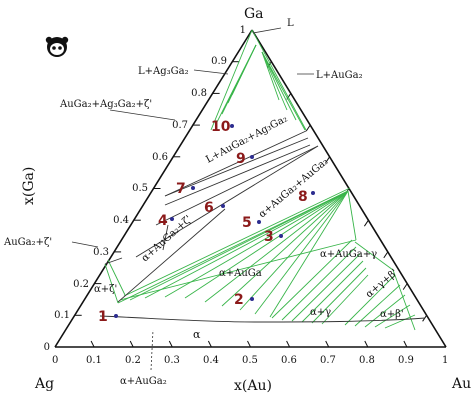 This screenshot has width=474, height=401. What do you see at coordinates (269, 237) in the screenshot?
I see `sample-number-3: 3` at bounding box center [269, 237].